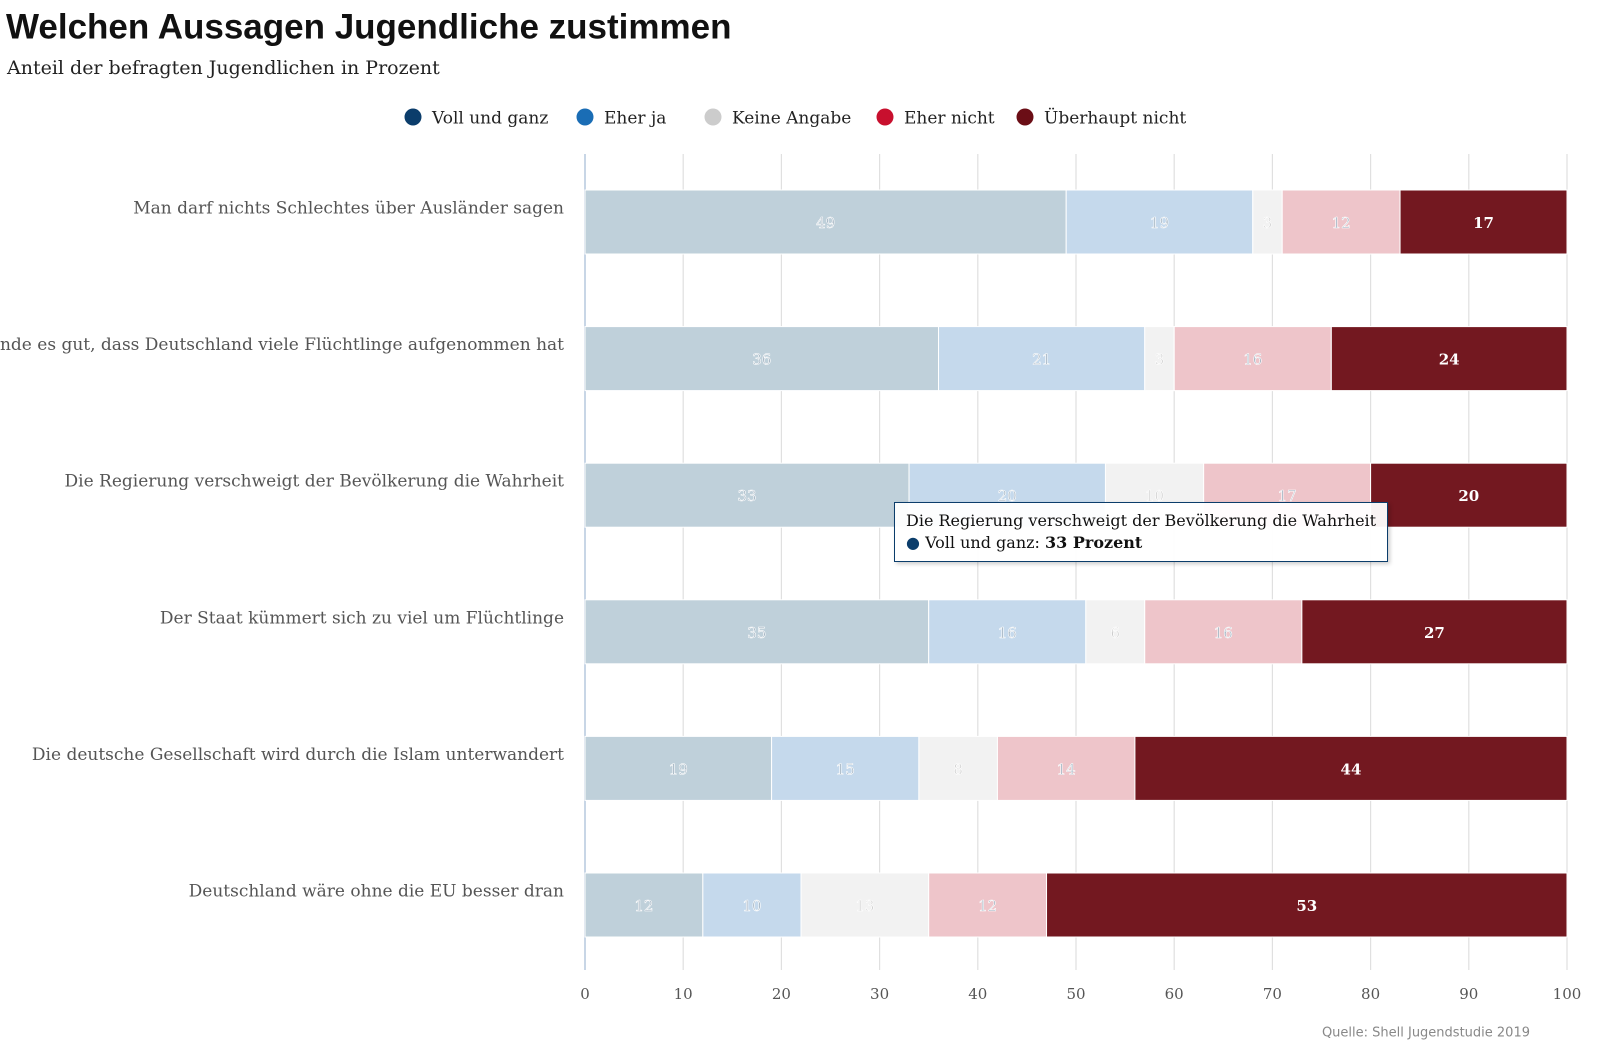 The height and width of the screenshot is (1062, 1610). I want to click on tooltip-value: 33 Prozent, so click(1094, 542).